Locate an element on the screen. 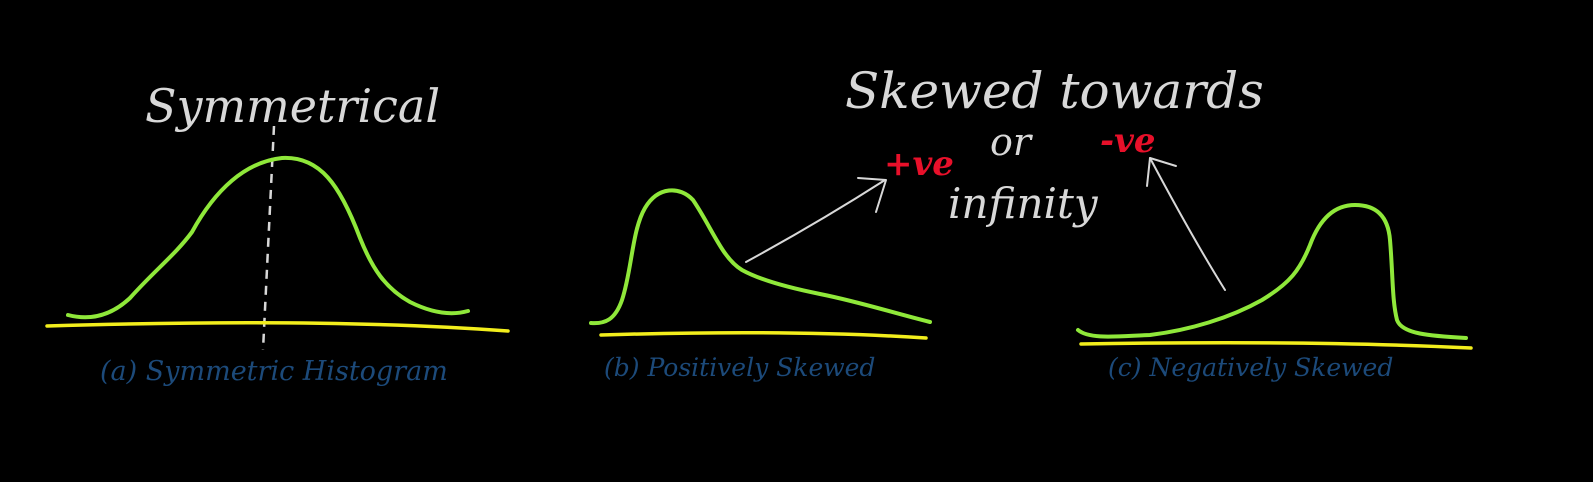 The width and height of the screenshot is (1593, 482). negative-skew-curve is located at coordinates (1272, 271).